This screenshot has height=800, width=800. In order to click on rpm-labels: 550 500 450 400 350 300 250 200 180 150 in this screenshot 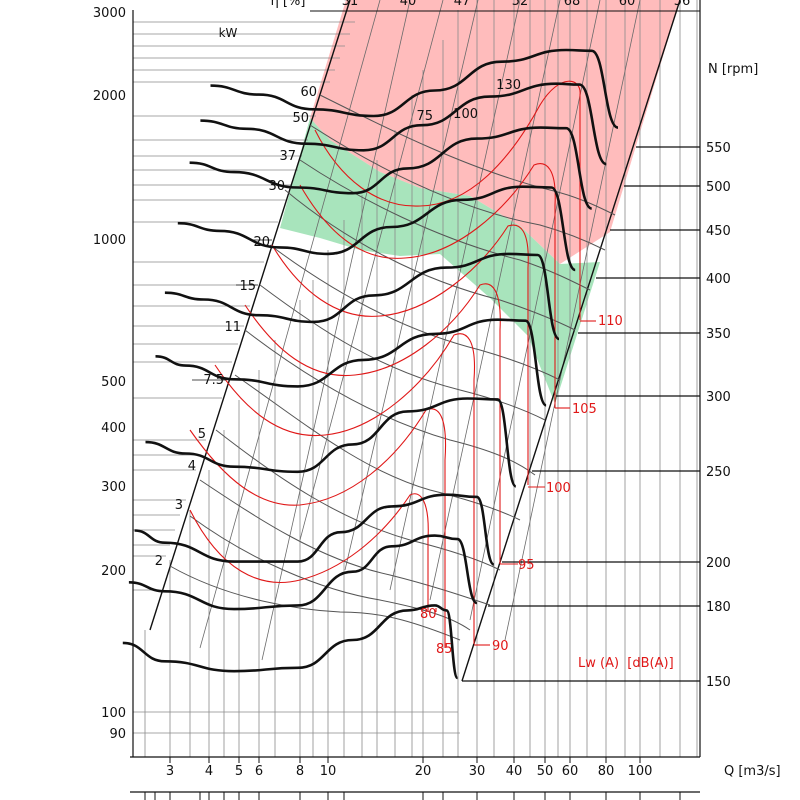, I will do `click(718, 415)`.